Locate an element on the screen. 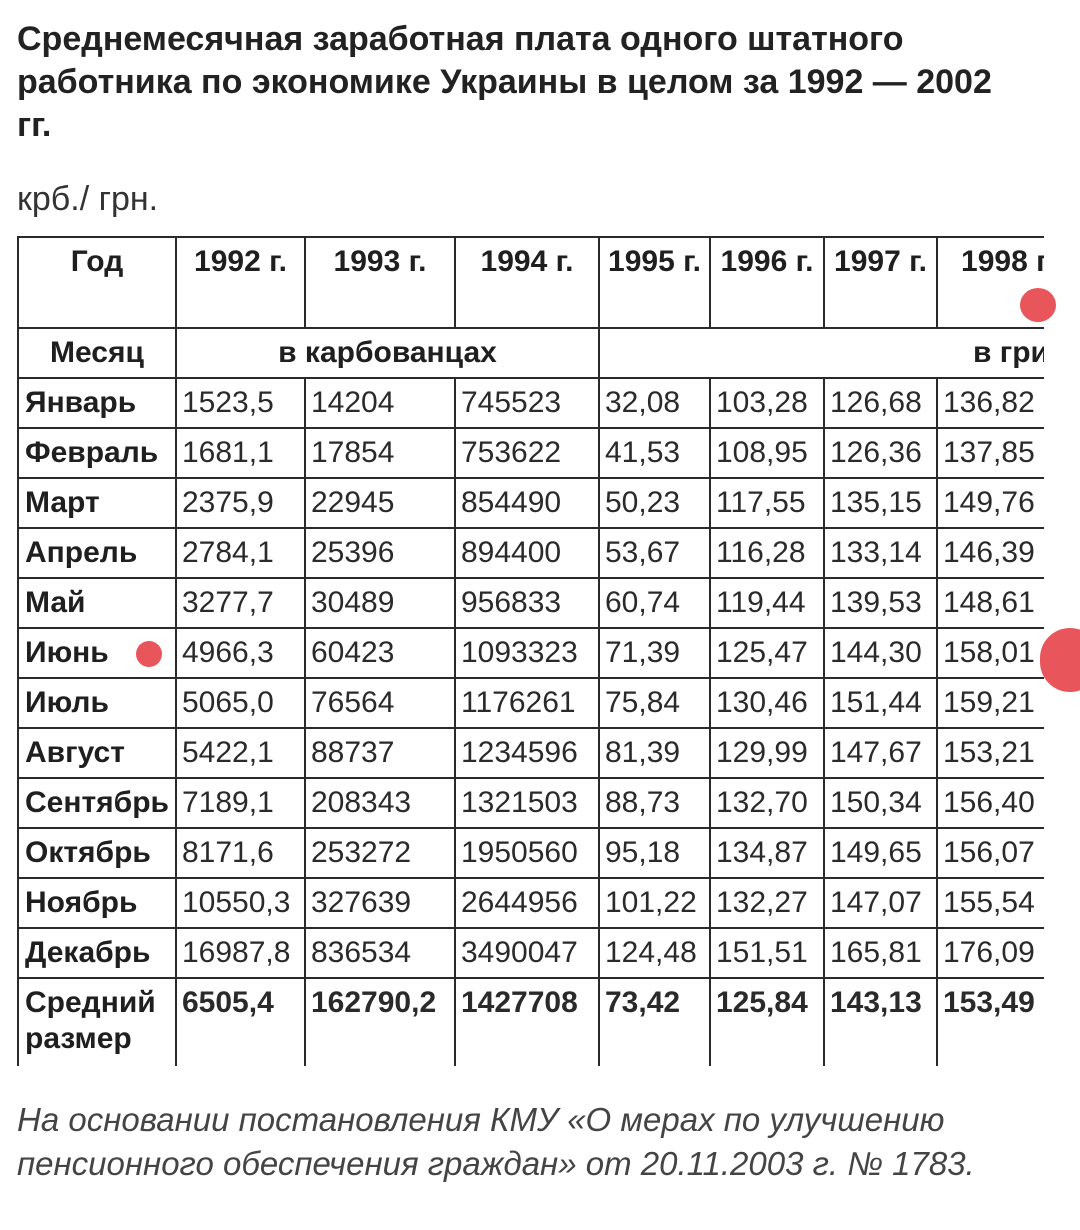  value-cell: 1427708 is located at coordinates (527, 1021).